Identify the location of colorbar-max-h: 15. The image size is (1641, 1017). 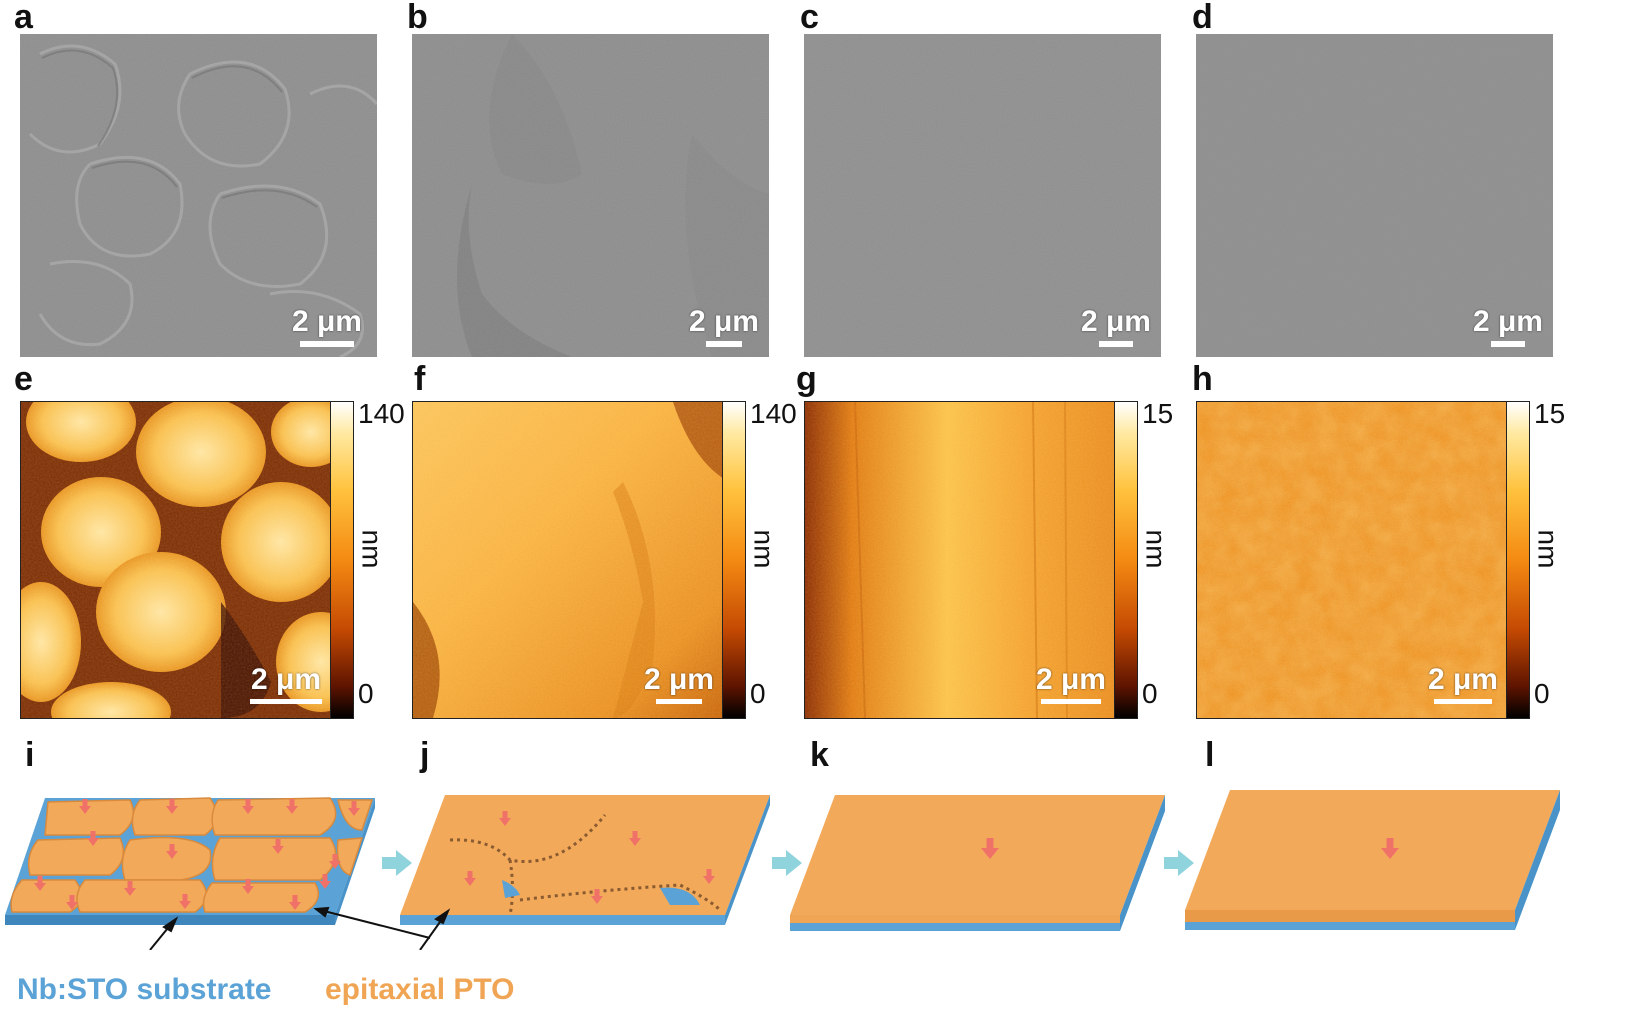
(1550, 413).